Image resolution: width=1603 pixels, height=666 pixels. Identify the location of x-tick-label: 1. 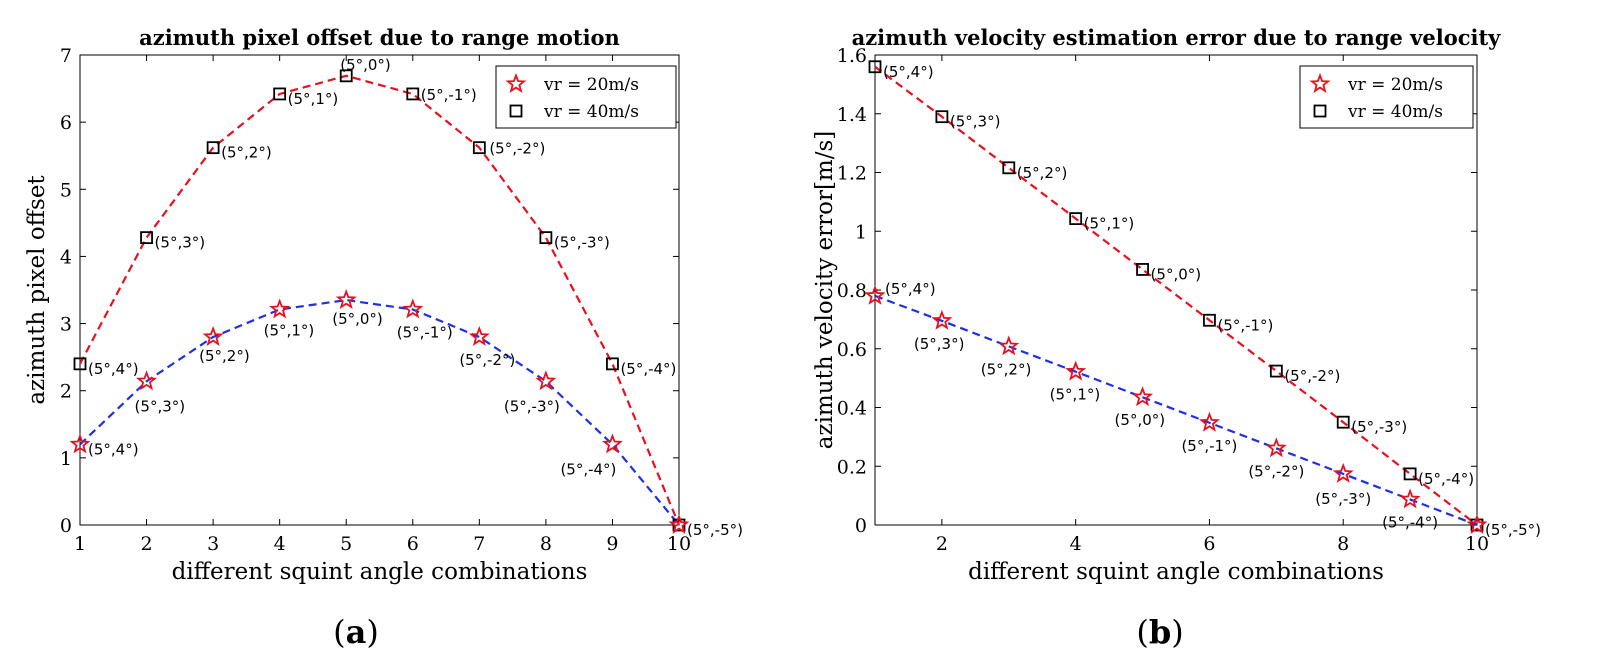
(80, 544).